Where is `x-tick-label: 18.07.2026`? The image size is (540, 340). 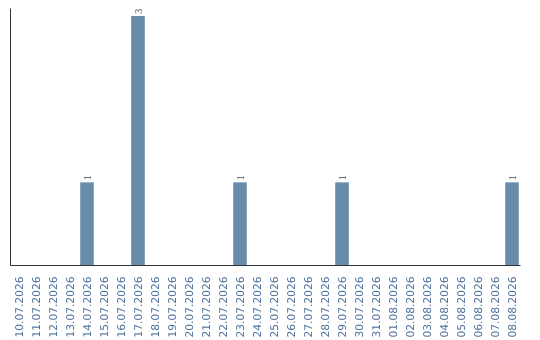
x-tick-label: 18.07.2026 is located at coordinates (155, 307).